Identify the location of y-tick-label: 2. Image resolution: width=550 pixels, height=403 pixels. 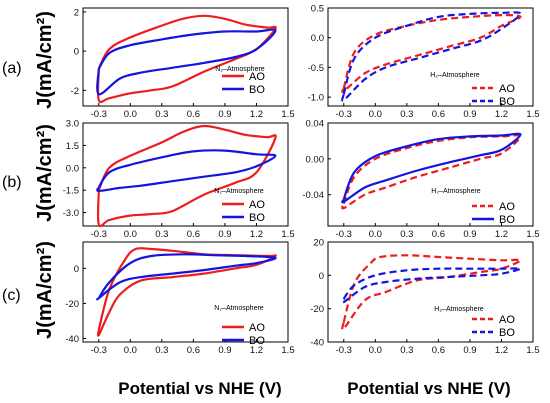
(76, 12).